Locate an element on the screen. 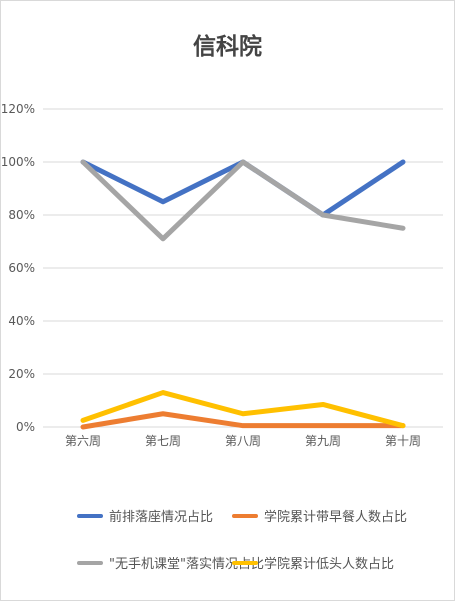 The width and height of the screenshot is (455, 602). legend-label: 学院累计带早餐人数占比 is located at coordinates (336, 517).